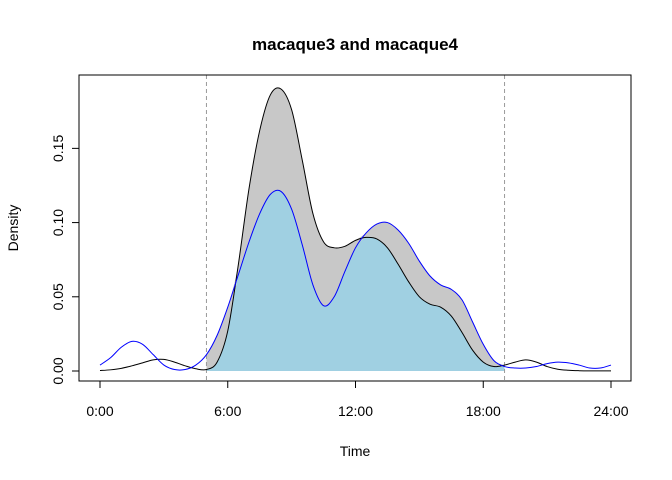 The height and width of the screenshot is (480, 672). Describe the element at coordinates (483, 411) in the screenshot. I see `x-tick-label-3: 18:00` at that location.